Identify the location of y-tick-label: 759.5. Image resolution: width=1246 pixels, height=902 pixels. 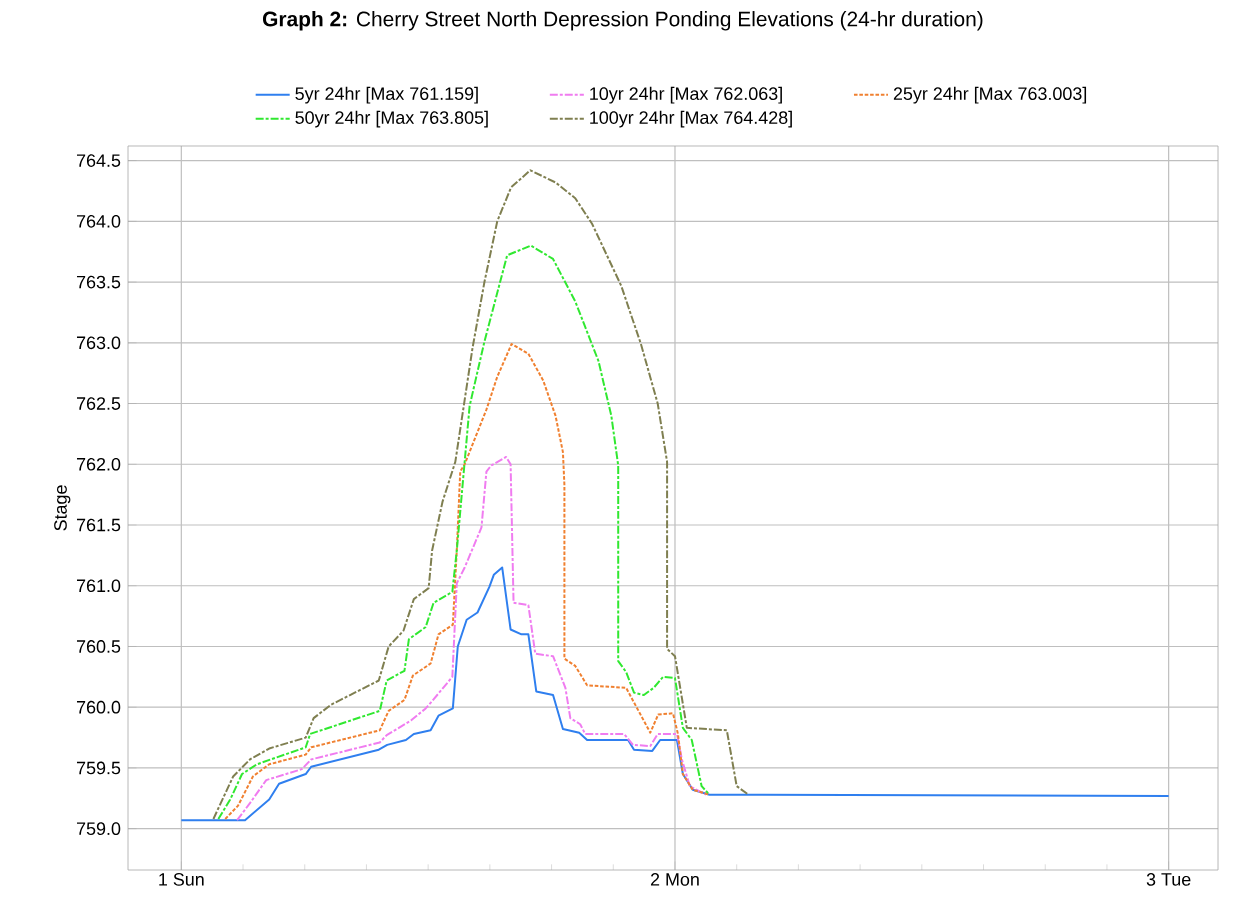
(98, 768).